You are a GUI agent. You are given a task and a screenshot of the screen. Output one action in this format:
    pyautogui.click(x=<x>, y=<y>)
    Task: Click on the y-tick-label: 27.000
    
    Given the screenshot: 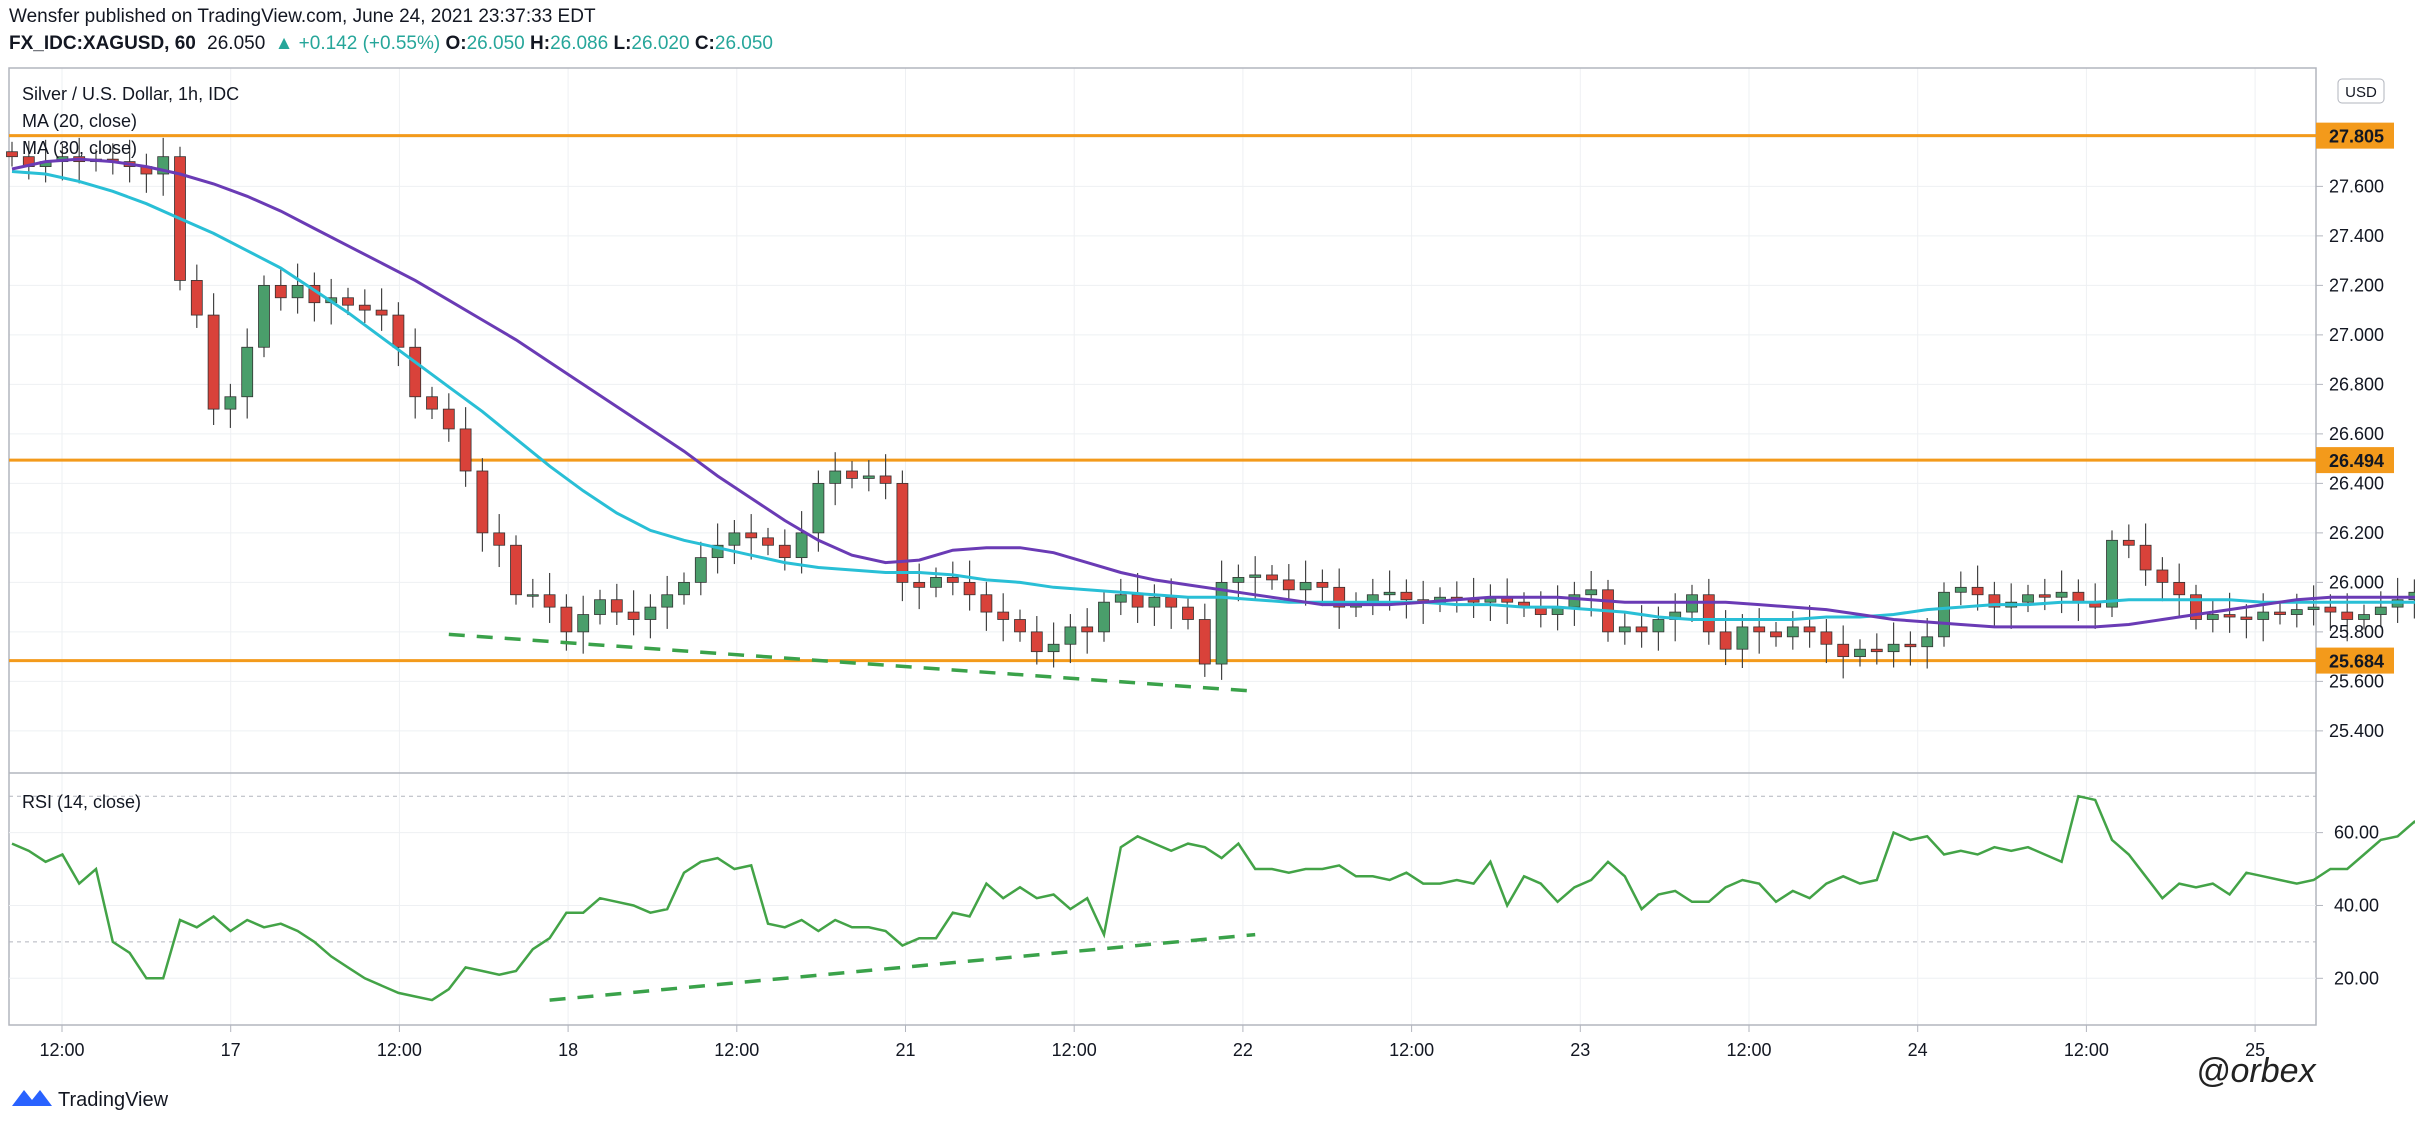 What is the action you would take?
    pyautogui.click(x=2356, y=335)
    